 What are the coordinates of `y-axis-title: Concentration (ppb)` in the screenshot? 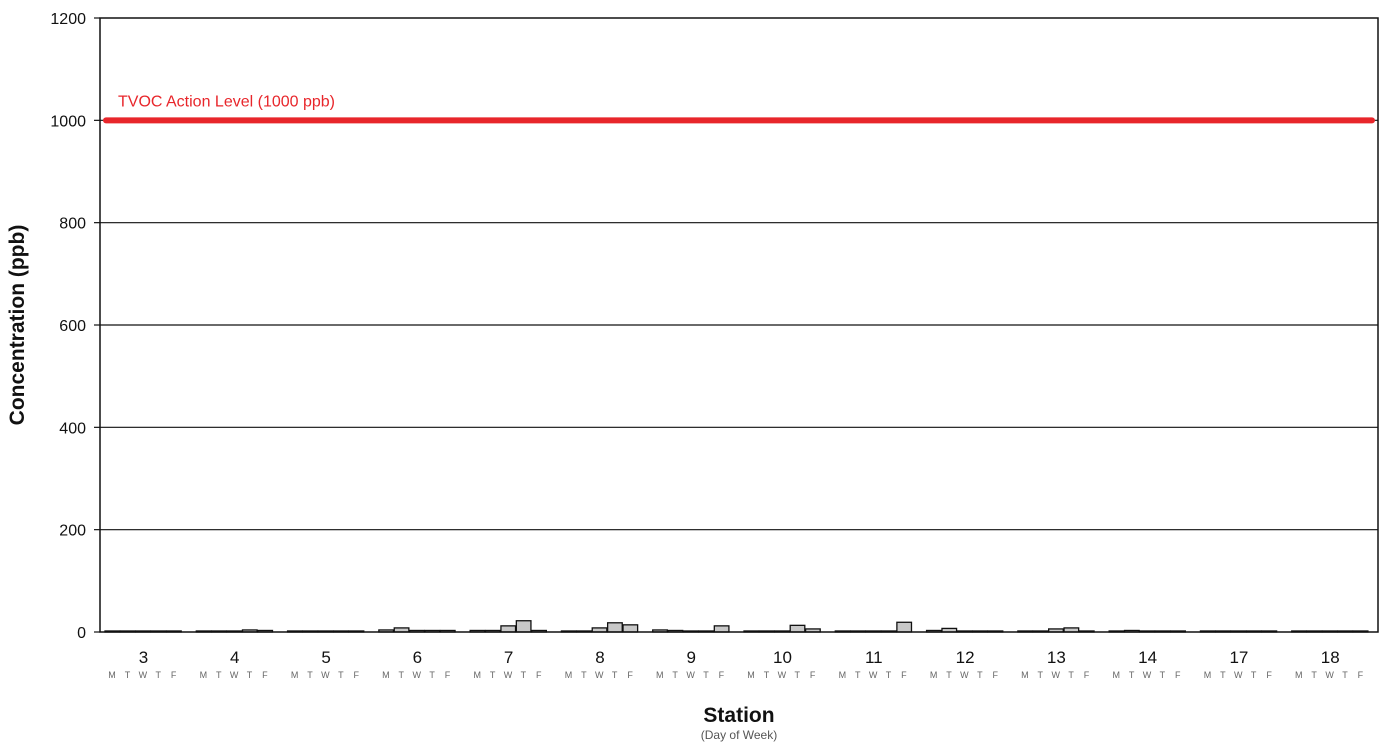 It's located at (17, 325).